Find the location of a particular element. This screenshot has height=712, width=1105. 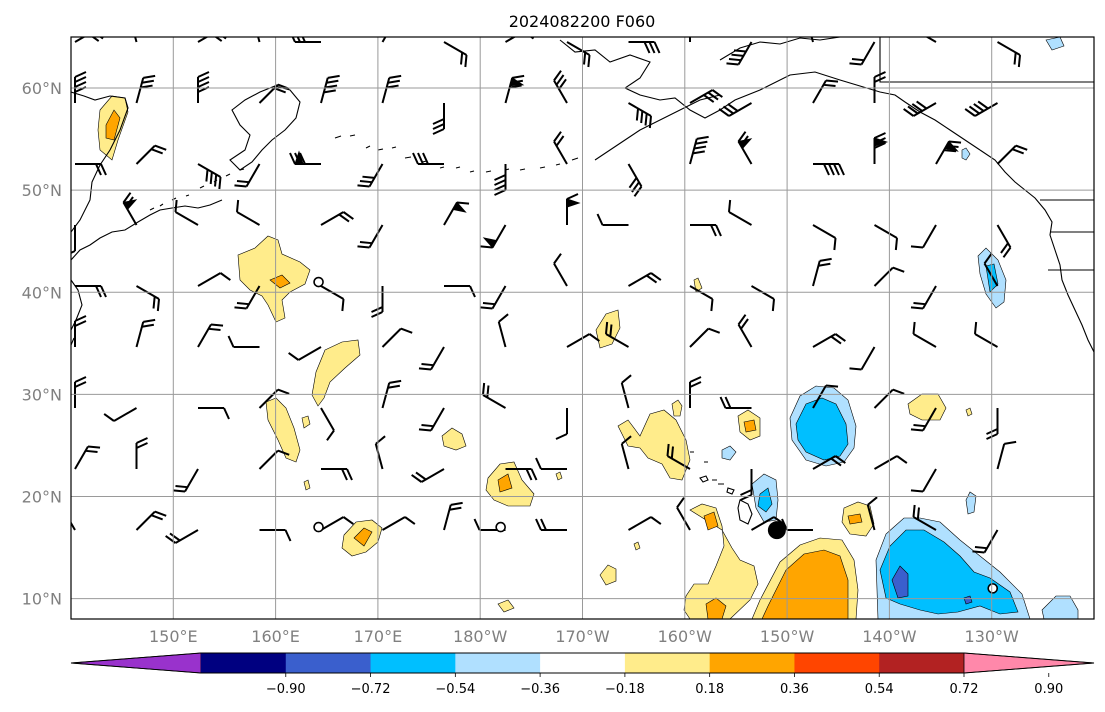

latitude-tick-label: 50°N is located at coordinates (42, 190).